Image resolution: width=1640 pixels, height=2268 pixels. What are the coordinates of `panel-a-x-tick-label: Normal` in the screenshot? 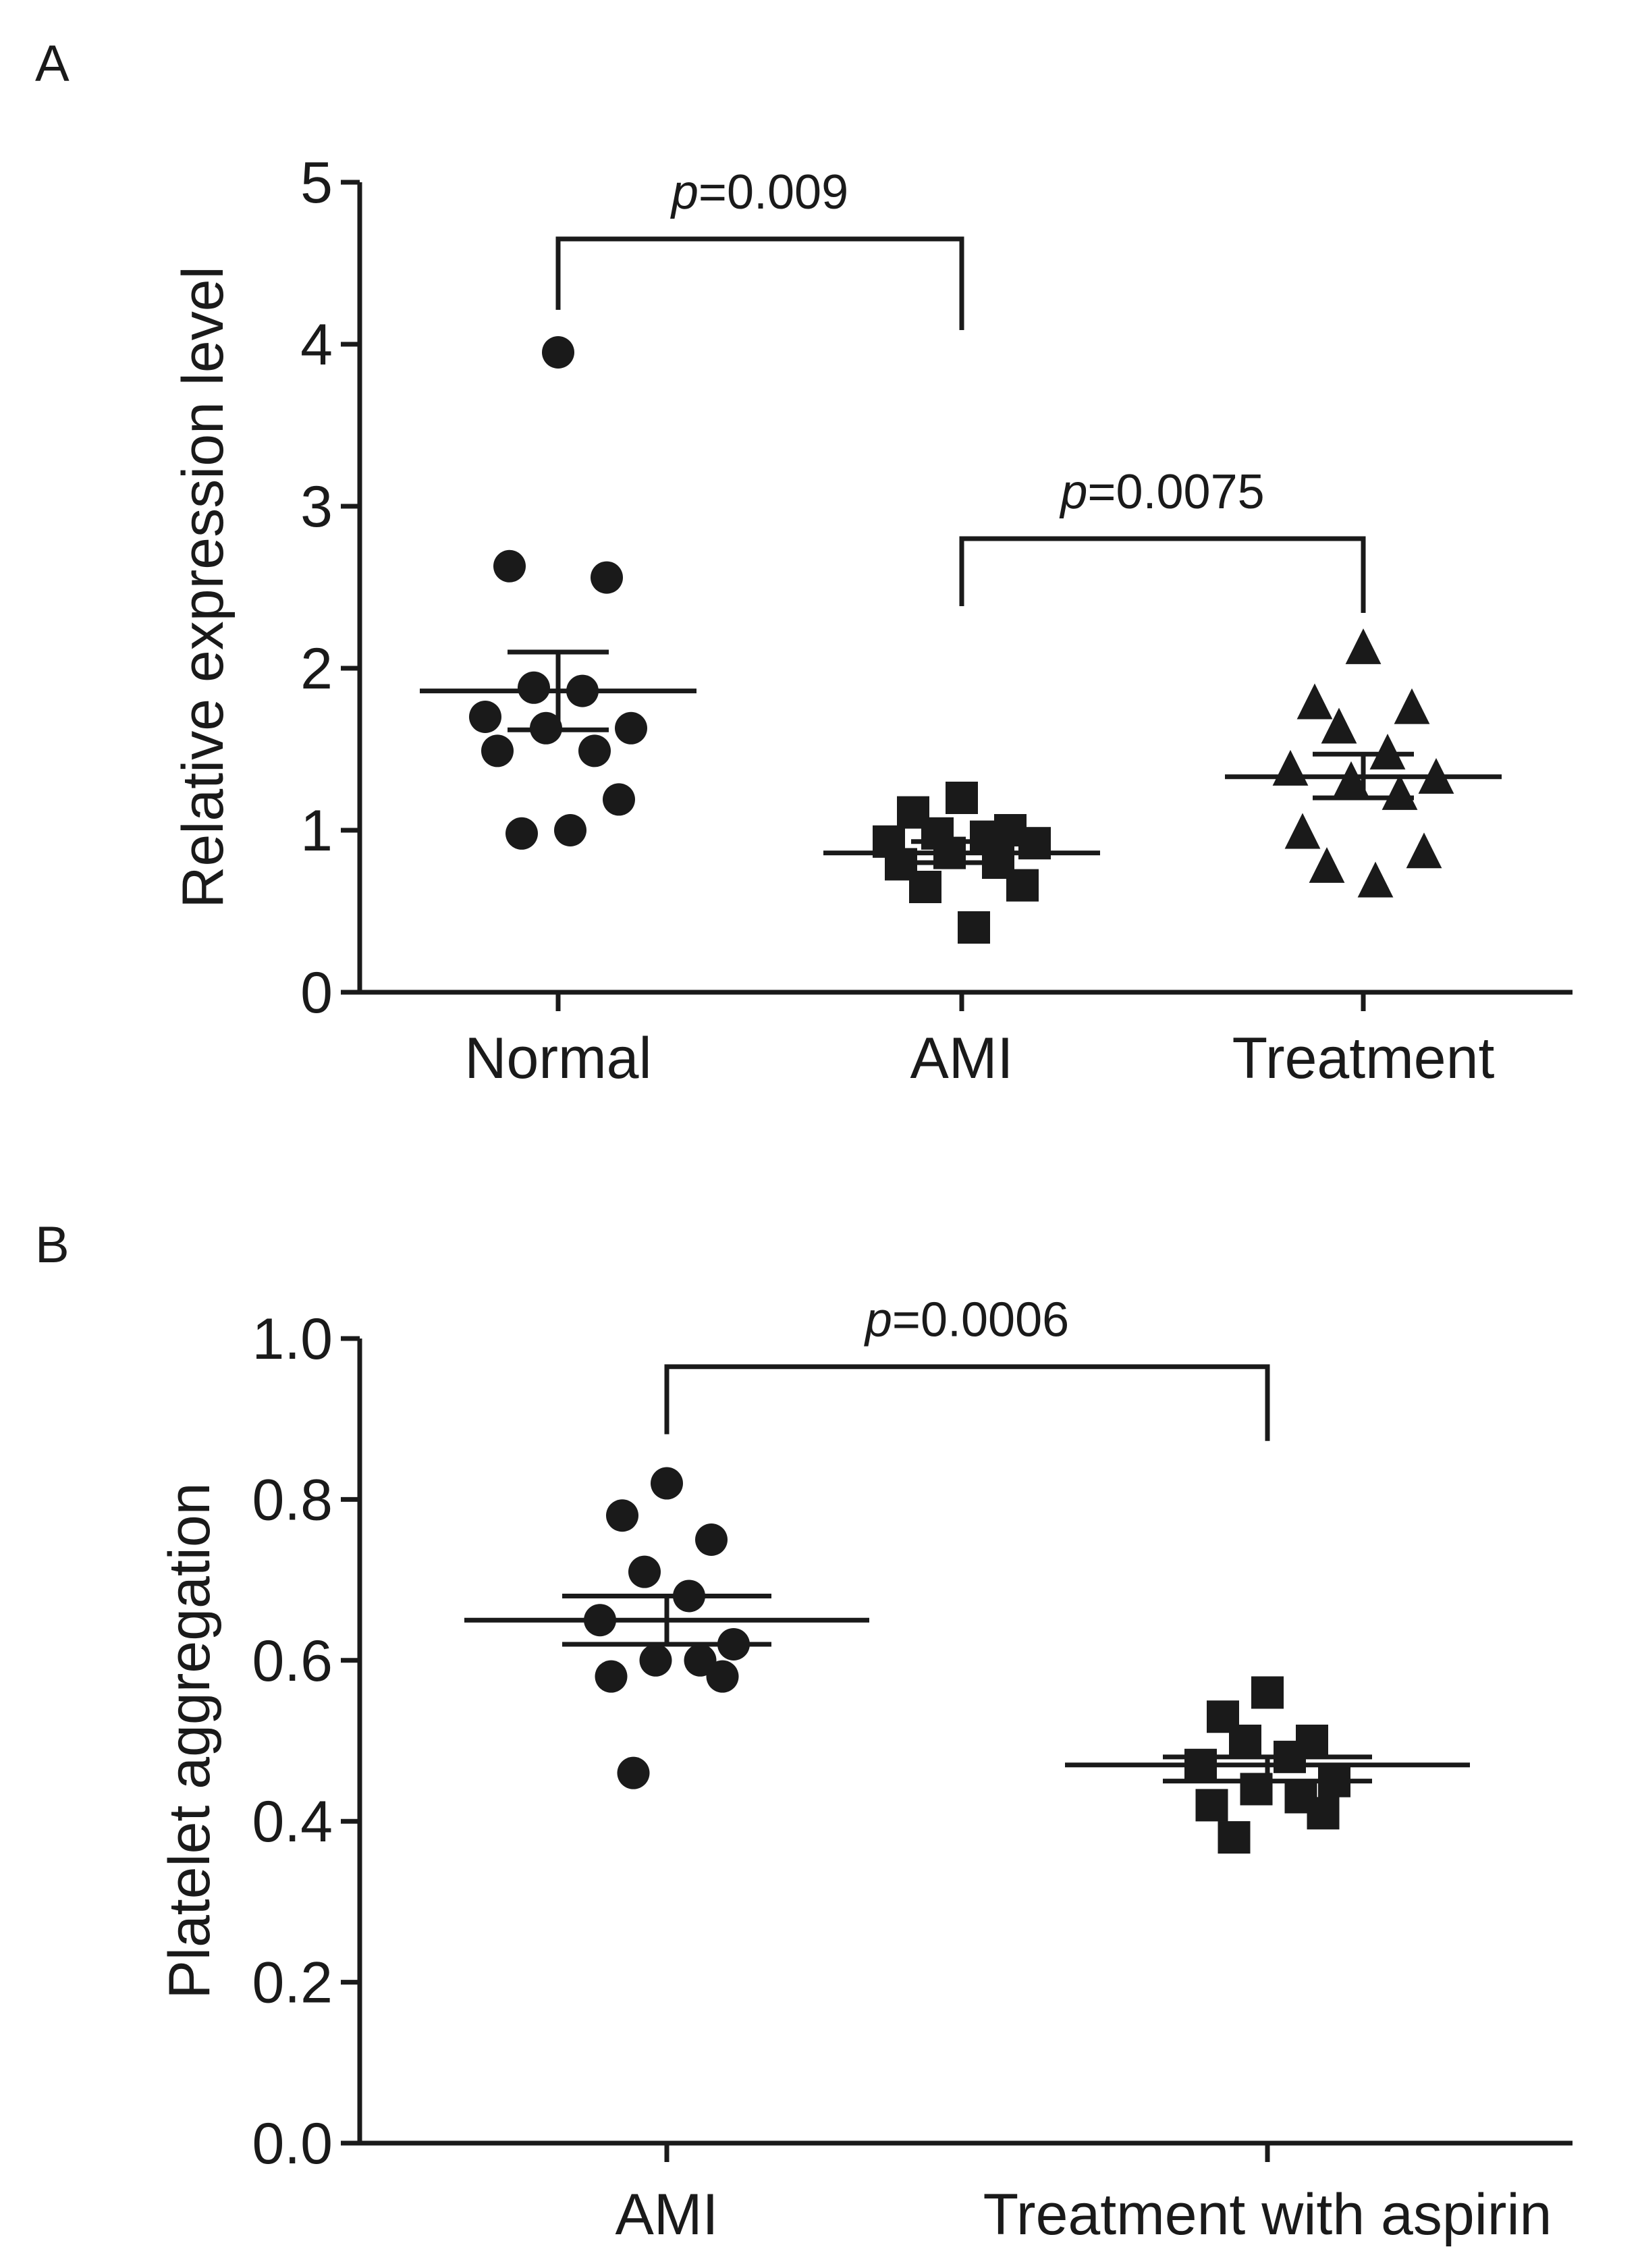 It's located at (557, 1058).